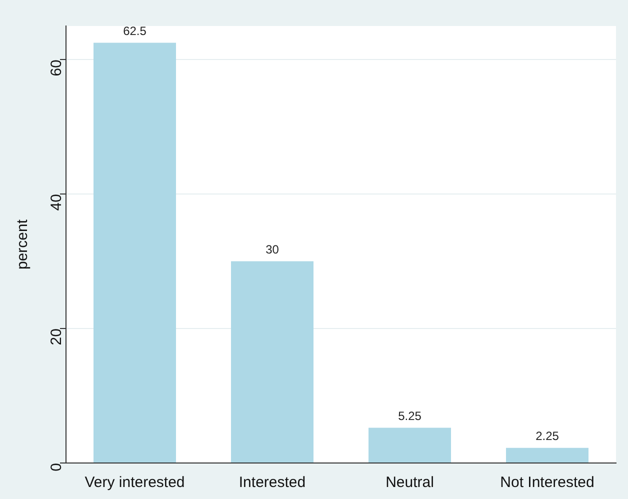 The width and height of the screenshot is (628, 499). What do you see at coordinates (134, 483) in the screenshot?
I see `x-tick-label: Very interested` at bounding box center [134, 483].